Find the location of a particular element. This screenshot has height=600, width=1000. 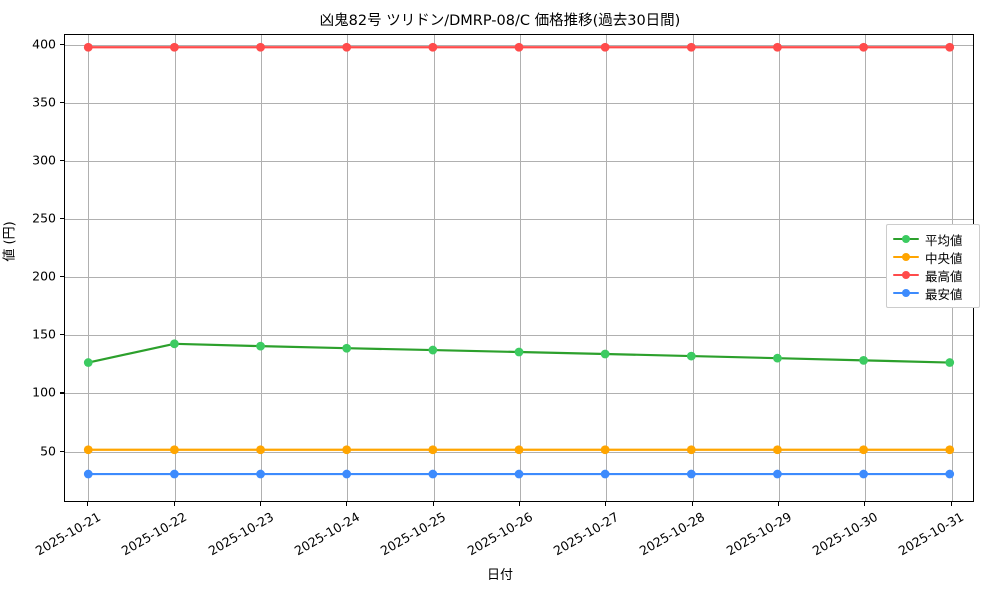

y-axis-tick-label: 50 is located at coordinates (48, 451).